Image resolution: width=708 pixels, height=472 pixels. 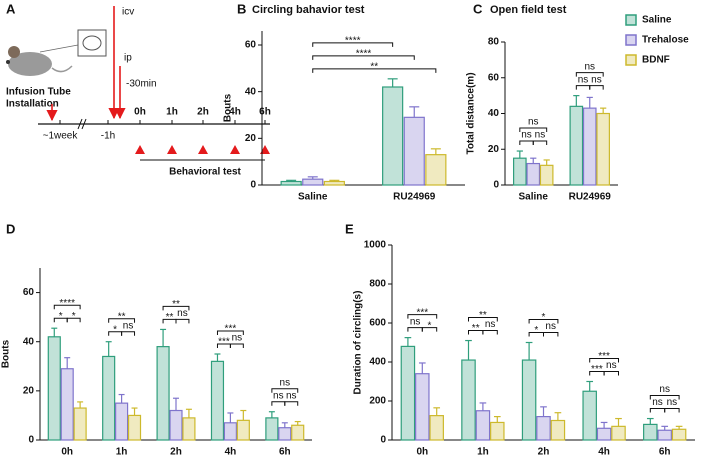 I want to click on timeline-label: ~1week, so click(x=61, y=136).